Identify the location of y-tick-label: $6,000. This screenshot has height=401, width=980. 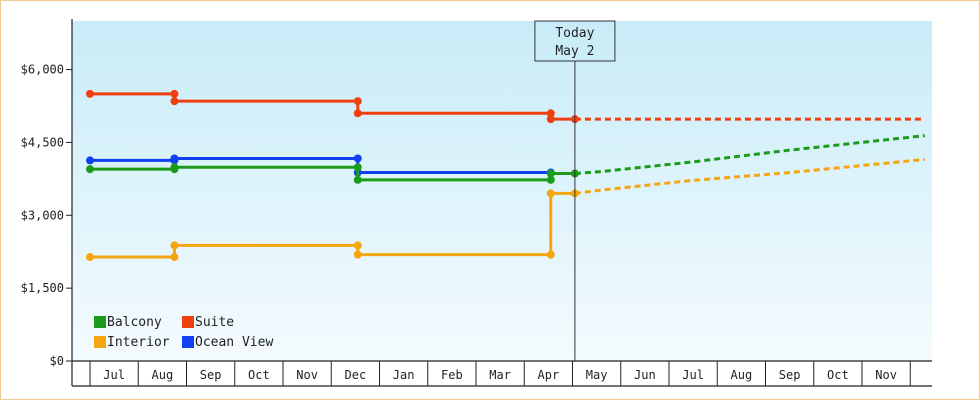
(42, 70).